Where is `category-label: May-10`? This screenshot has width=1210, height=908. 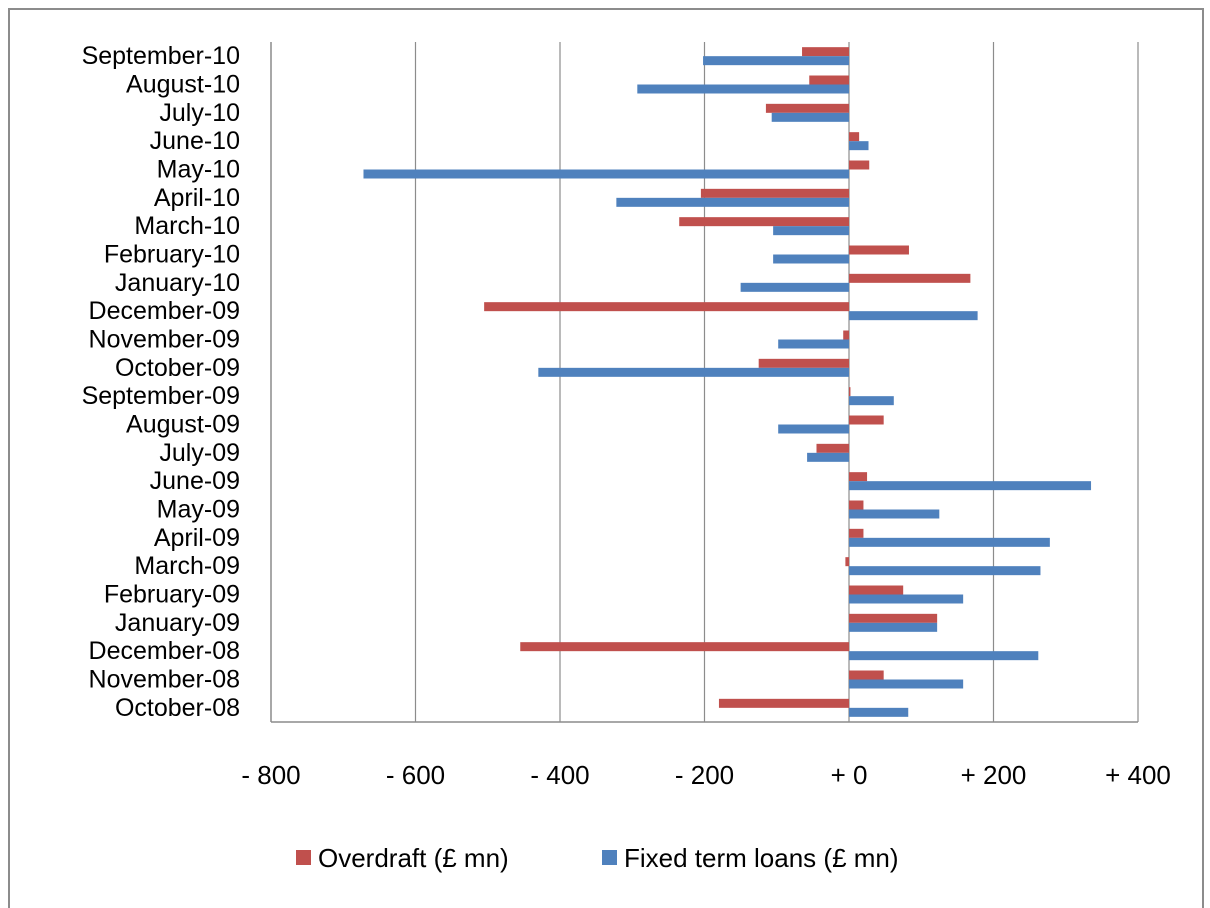 category-label: May-10 is located at coordinates (198, 170).